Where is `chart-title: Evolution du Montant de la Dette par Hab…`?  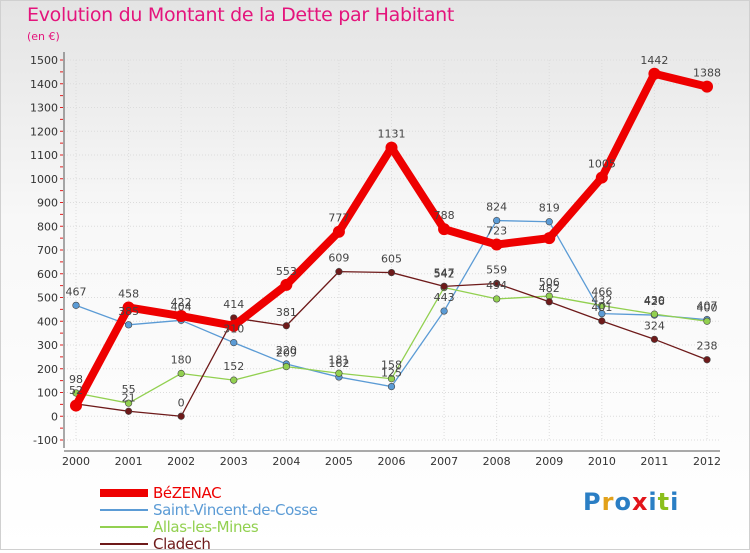 chart-title: Evolution du Montant de la Dette par Hab… is located at coordinates (241, 15).